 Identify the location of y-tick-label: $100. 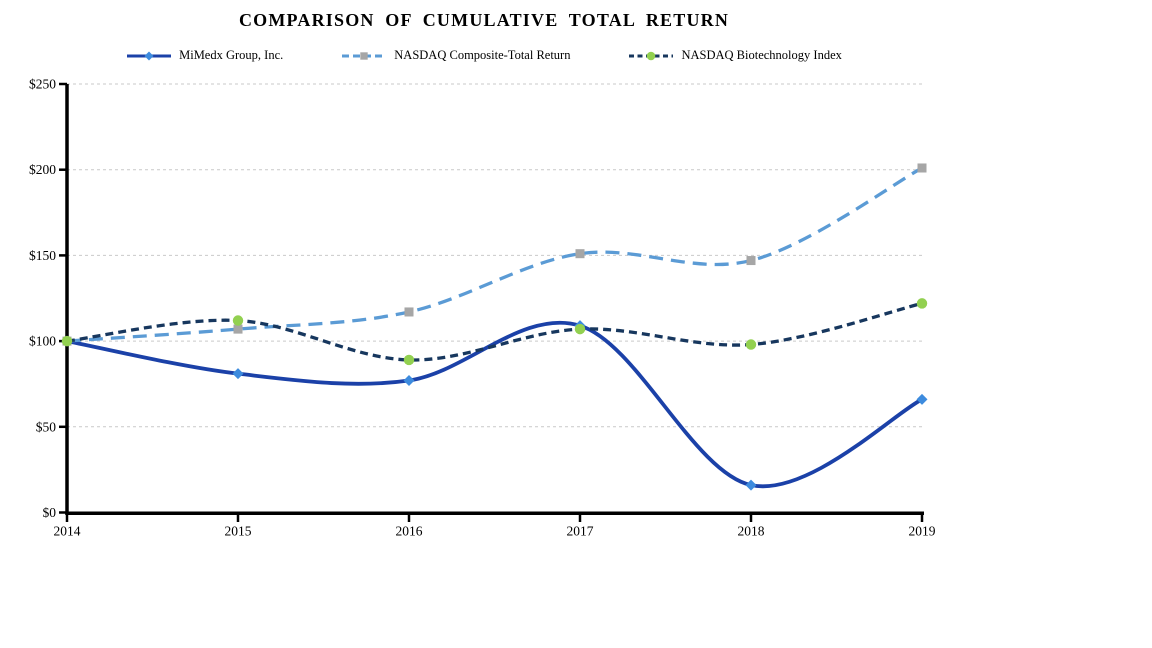
(42, 341).